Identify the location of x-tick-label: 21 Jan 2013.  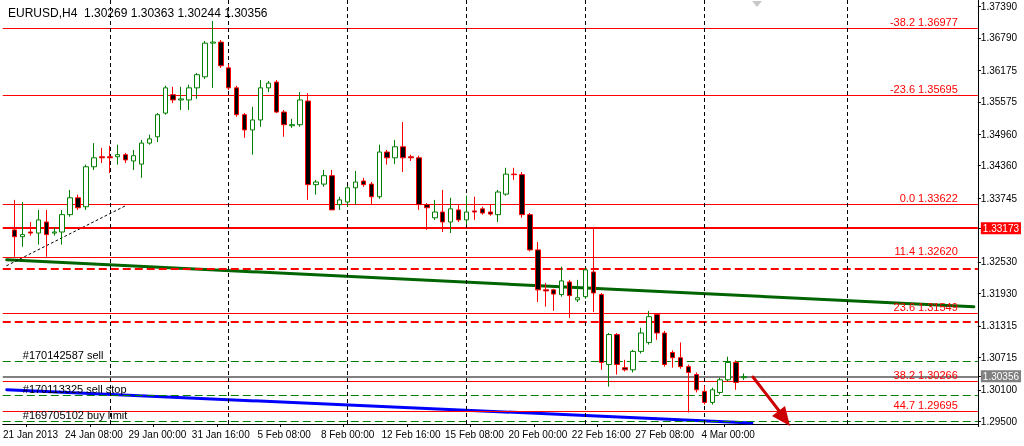
(30, 434).